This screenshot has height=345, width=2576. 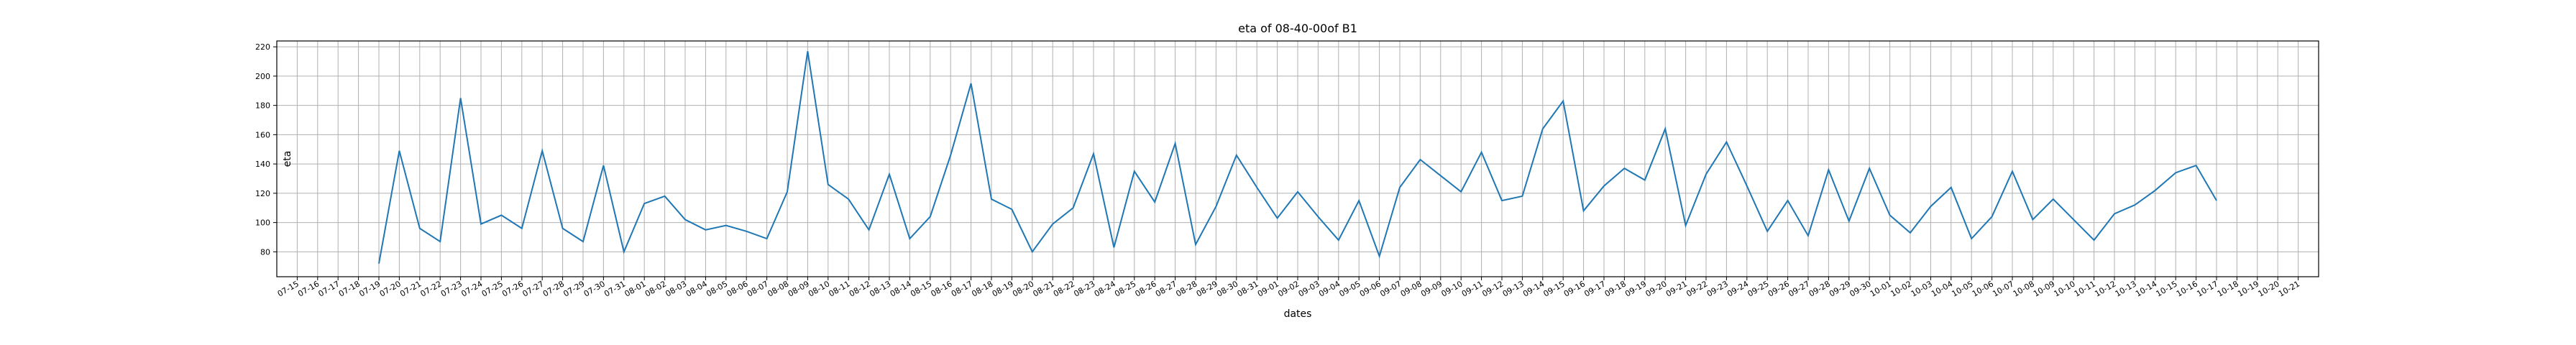 I want to click on x-tick-label: 09-02, so click(x=1288, y=288).